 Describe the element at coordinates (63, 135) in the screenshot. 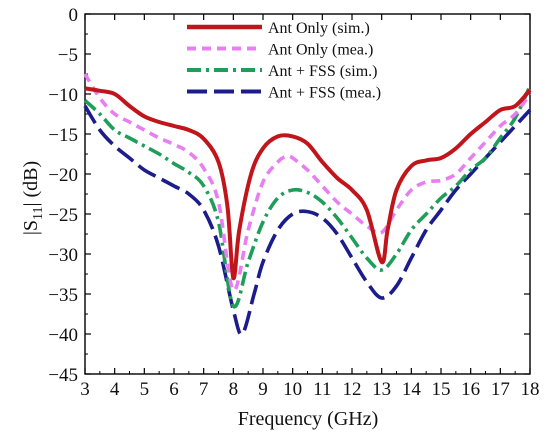

I see `y-tick-label: −15` at that location.